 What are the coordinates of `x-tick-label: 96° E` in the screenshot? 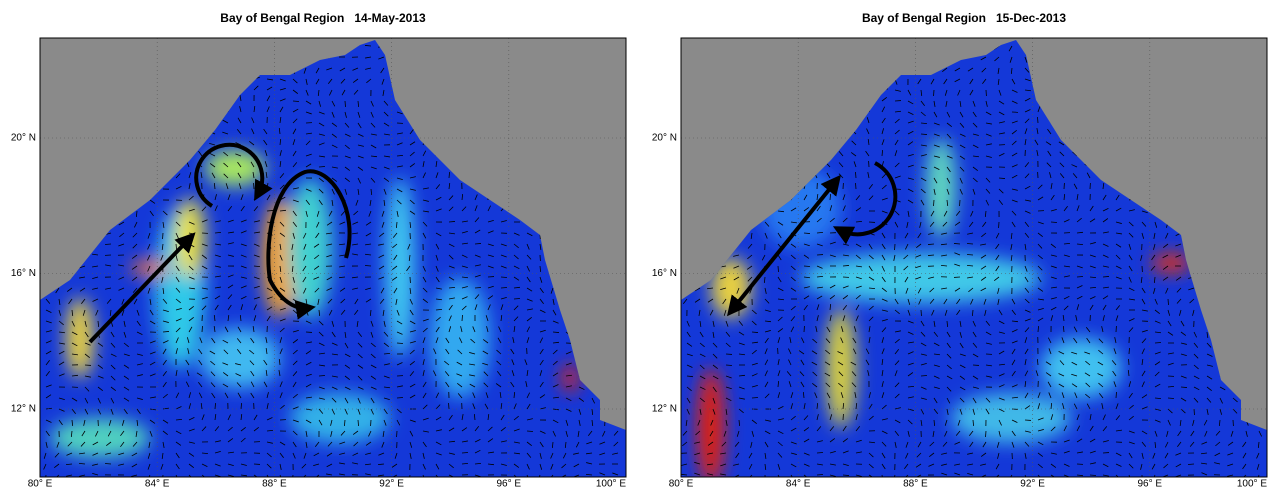 It's located at (1150, 483).